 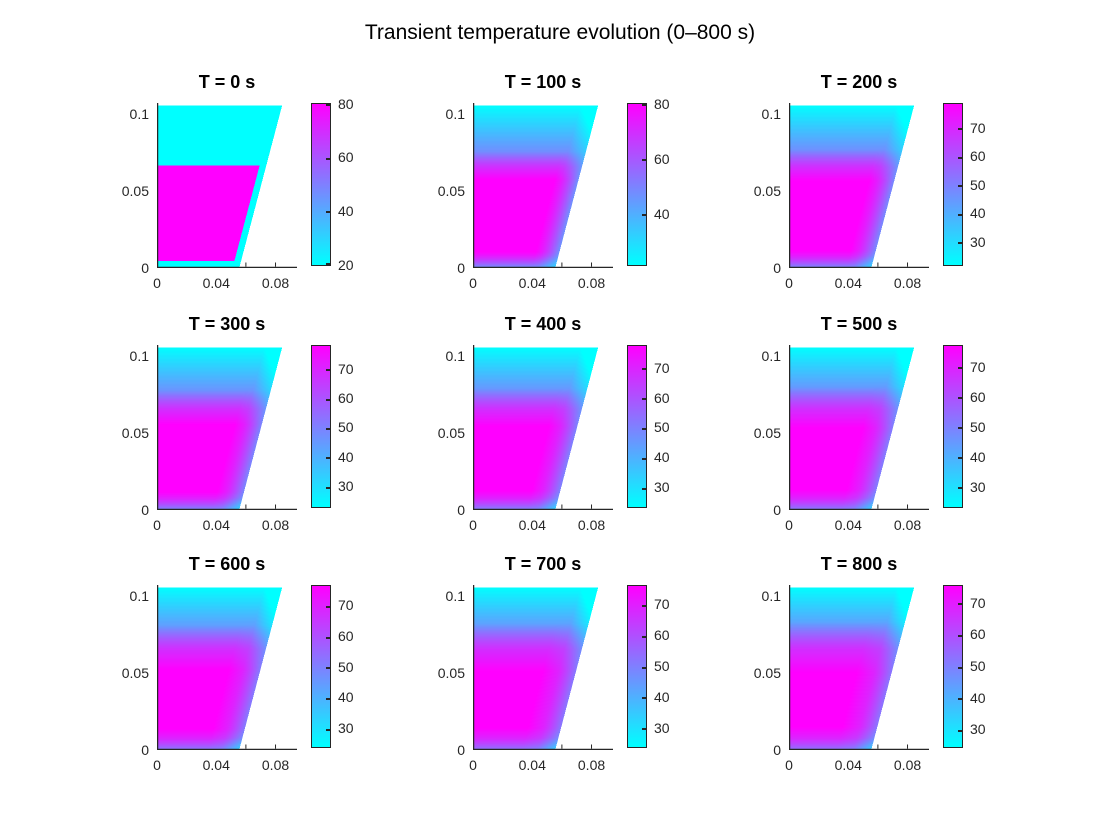 I want to click on subplot-title: T = 600 s, so click(x=227, y=564).